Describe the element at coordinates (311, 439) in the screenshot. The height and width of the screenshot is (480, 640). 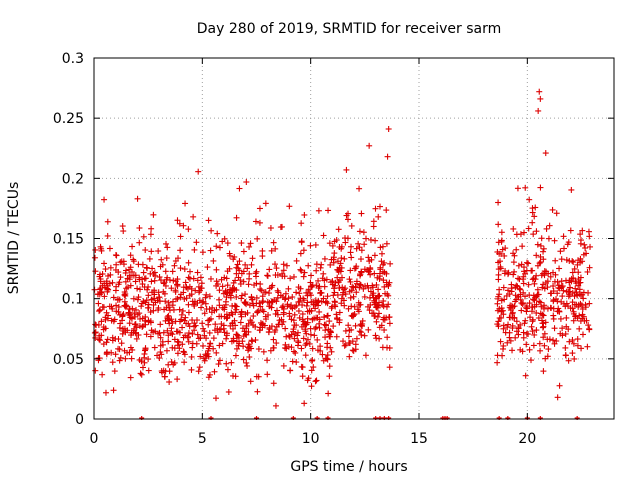
I see `x-tick-label: 10` at that location.